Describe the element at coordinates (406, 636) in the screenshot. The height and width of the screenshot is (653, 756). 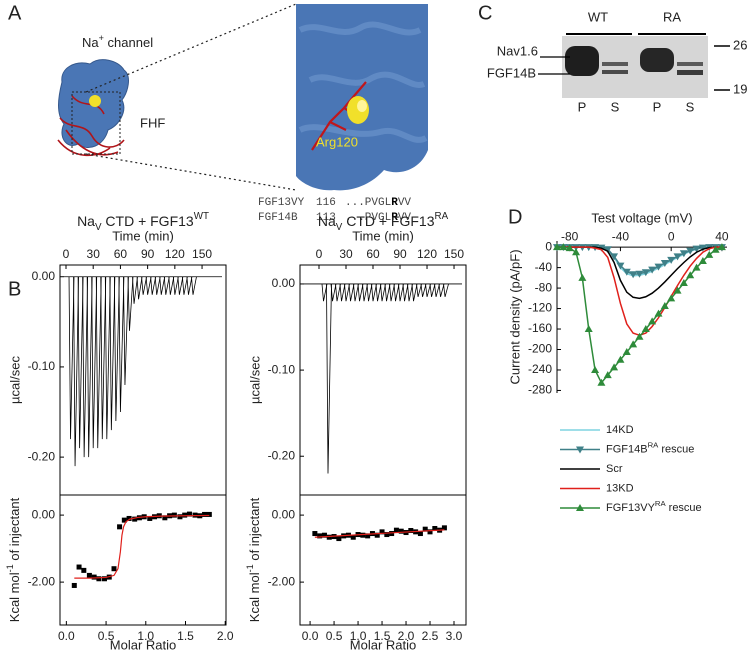
I see `x-tick-label: 2.0` at that location.